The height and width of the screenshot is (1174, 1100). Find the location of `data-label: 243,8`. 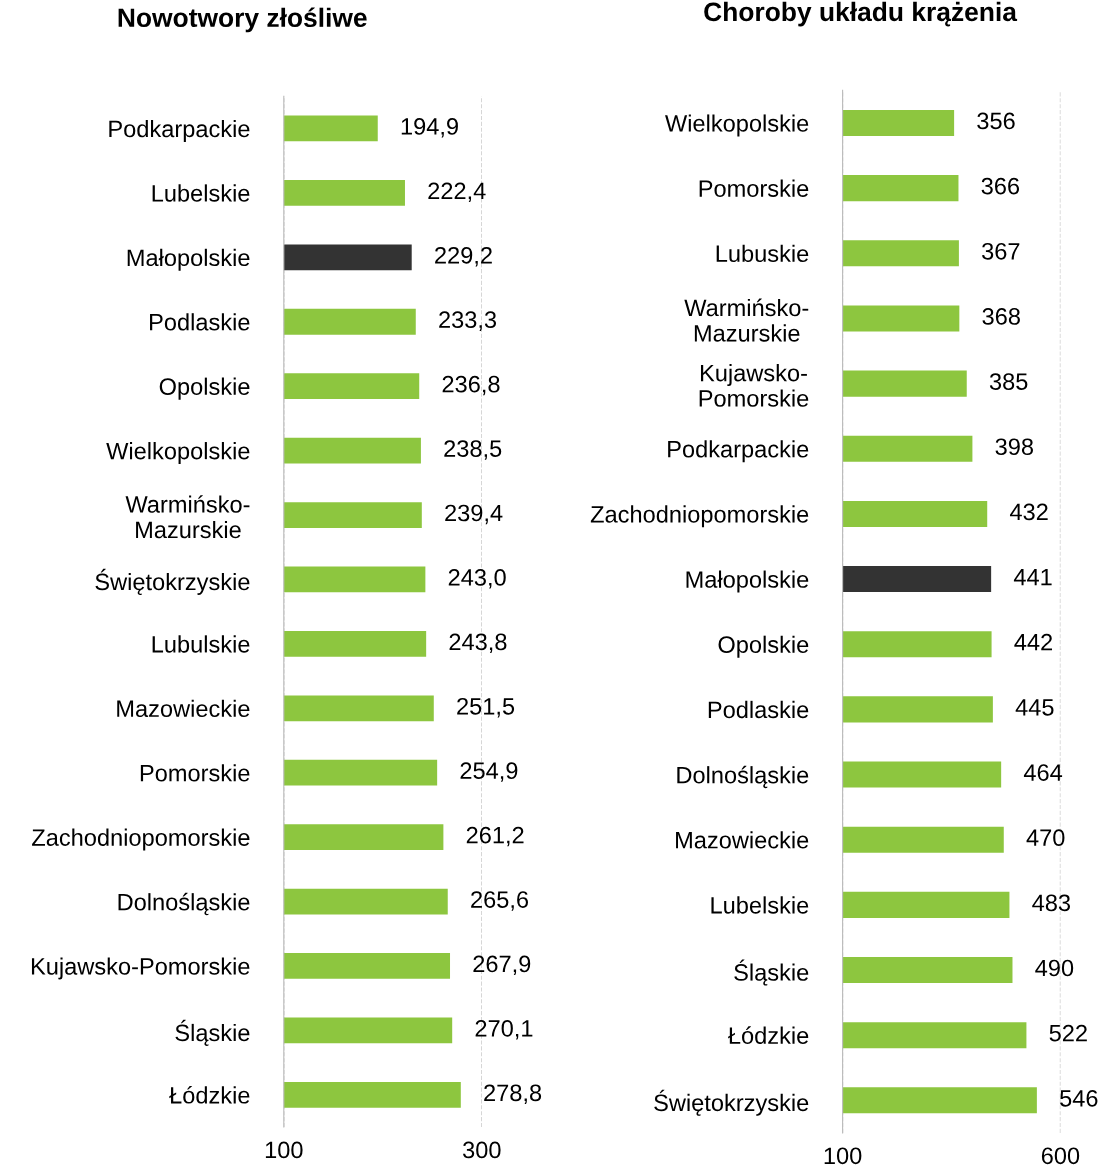

data-label: 243,8 is located at coordinates (478, 643).